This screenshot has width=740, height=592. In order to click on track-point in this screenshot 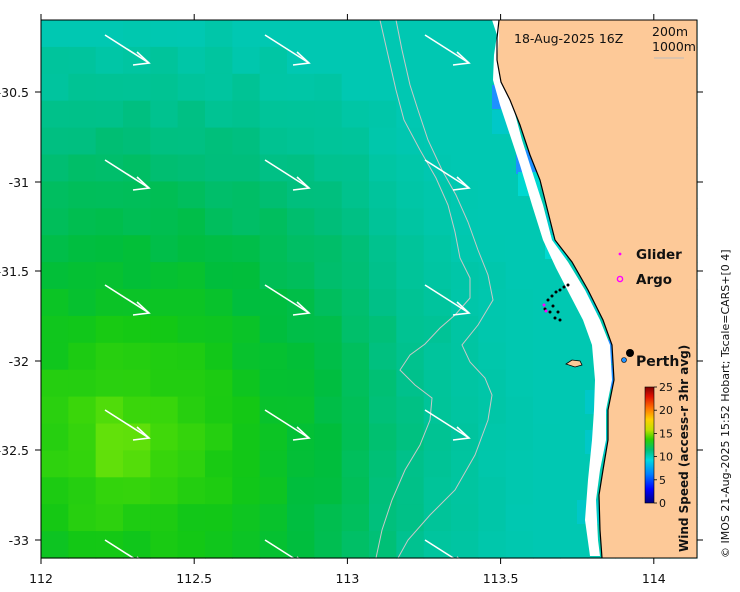, I will do `click(568, 285)`.